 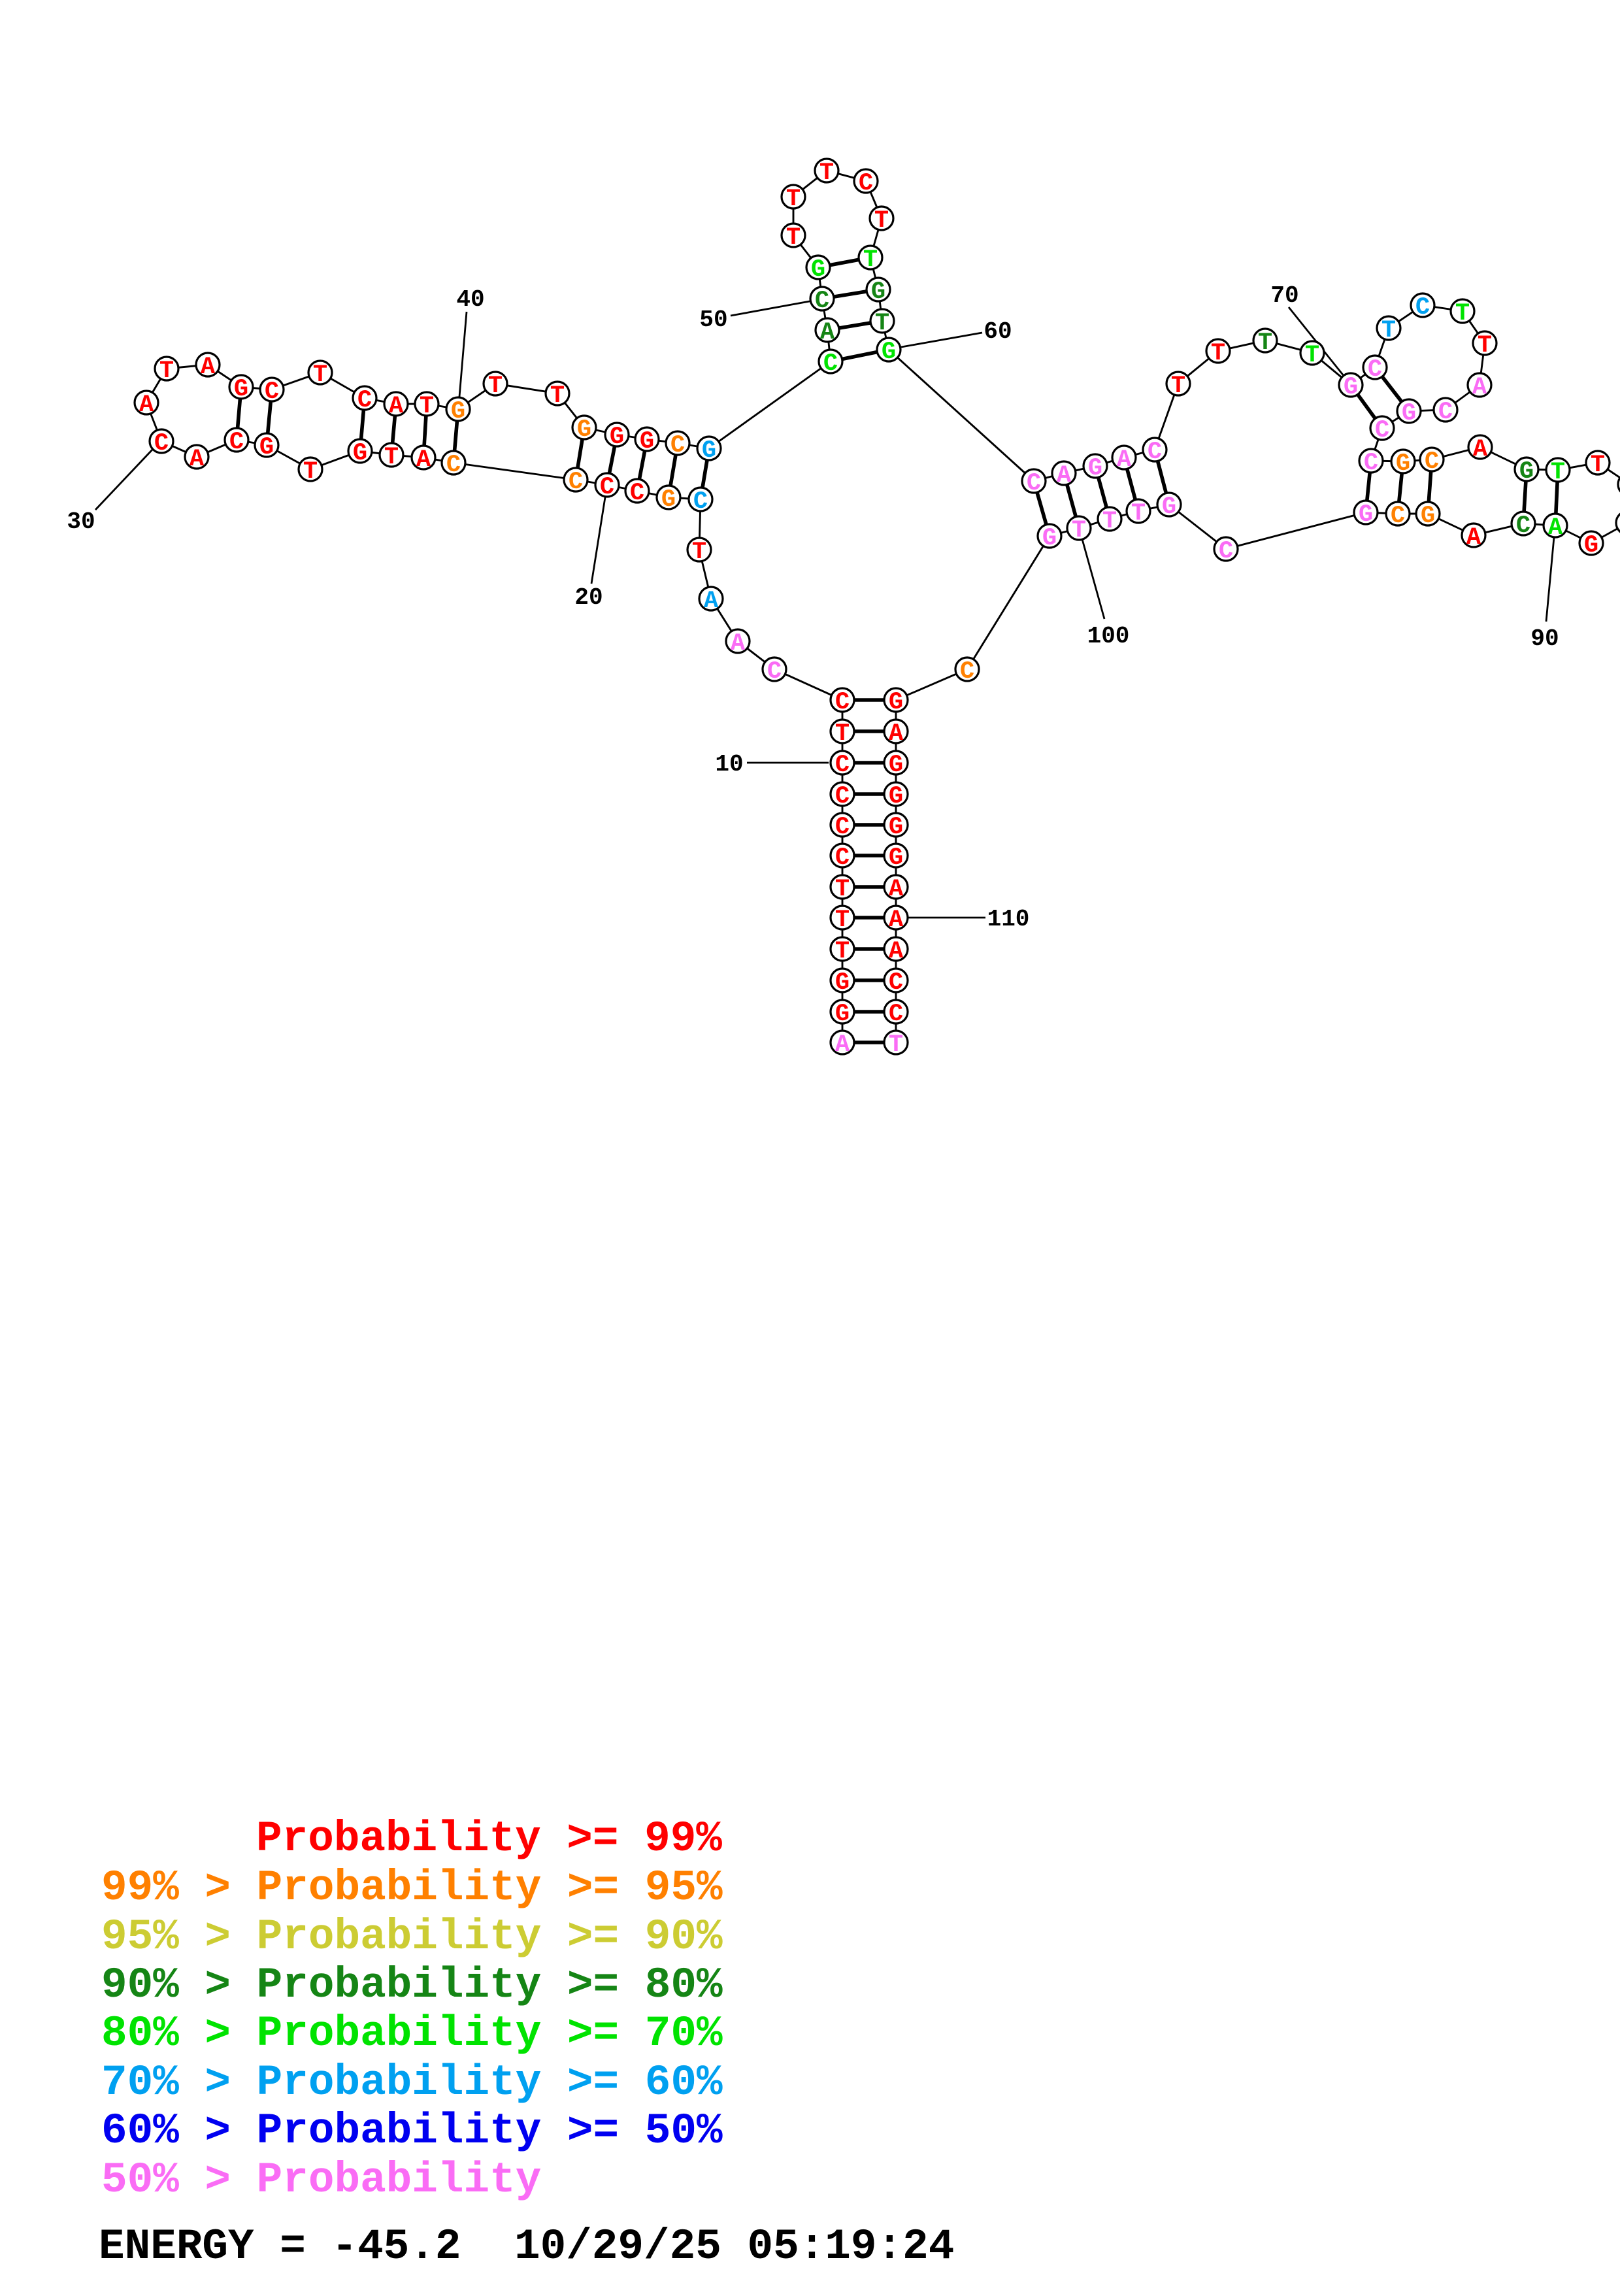 I want to click on svg-text: Probability >= 99%, so click(x=489, y=1838).